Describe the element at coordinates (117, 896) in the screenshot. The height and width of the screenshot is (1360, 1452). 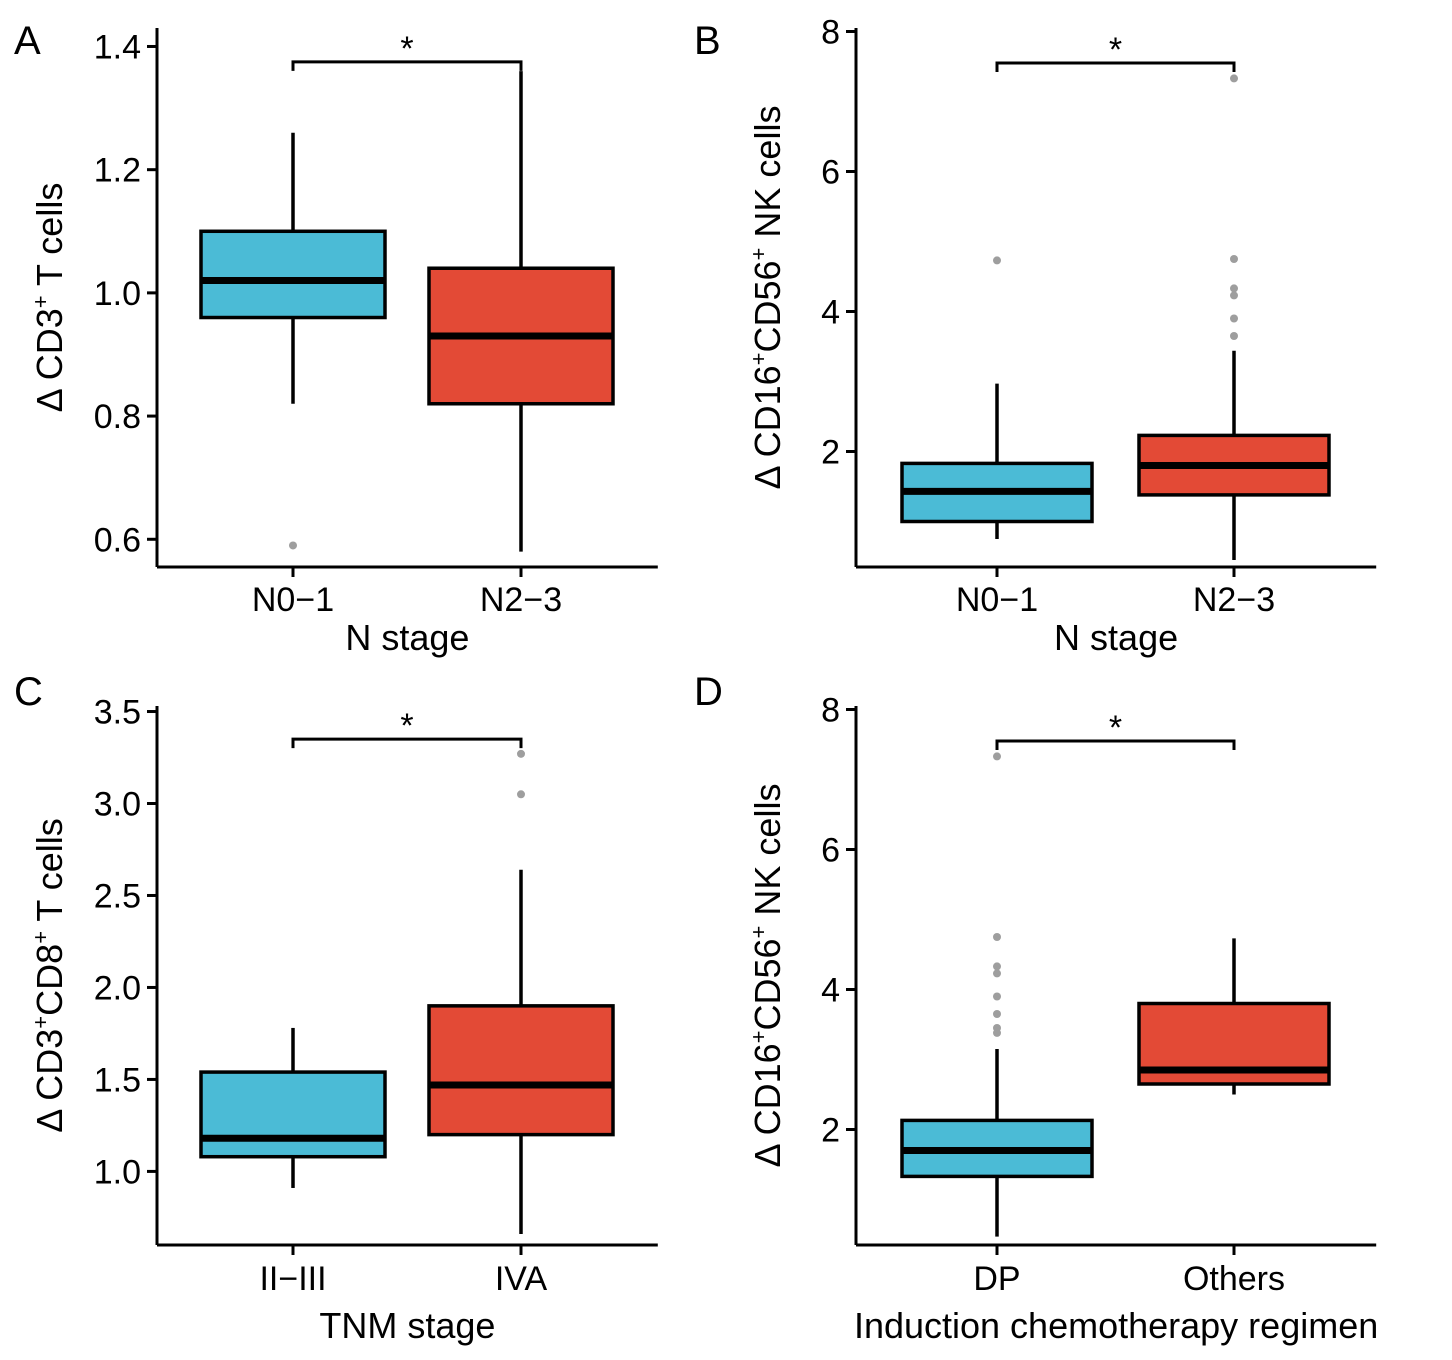
I see `y-tick-label: 2.5` at that location.